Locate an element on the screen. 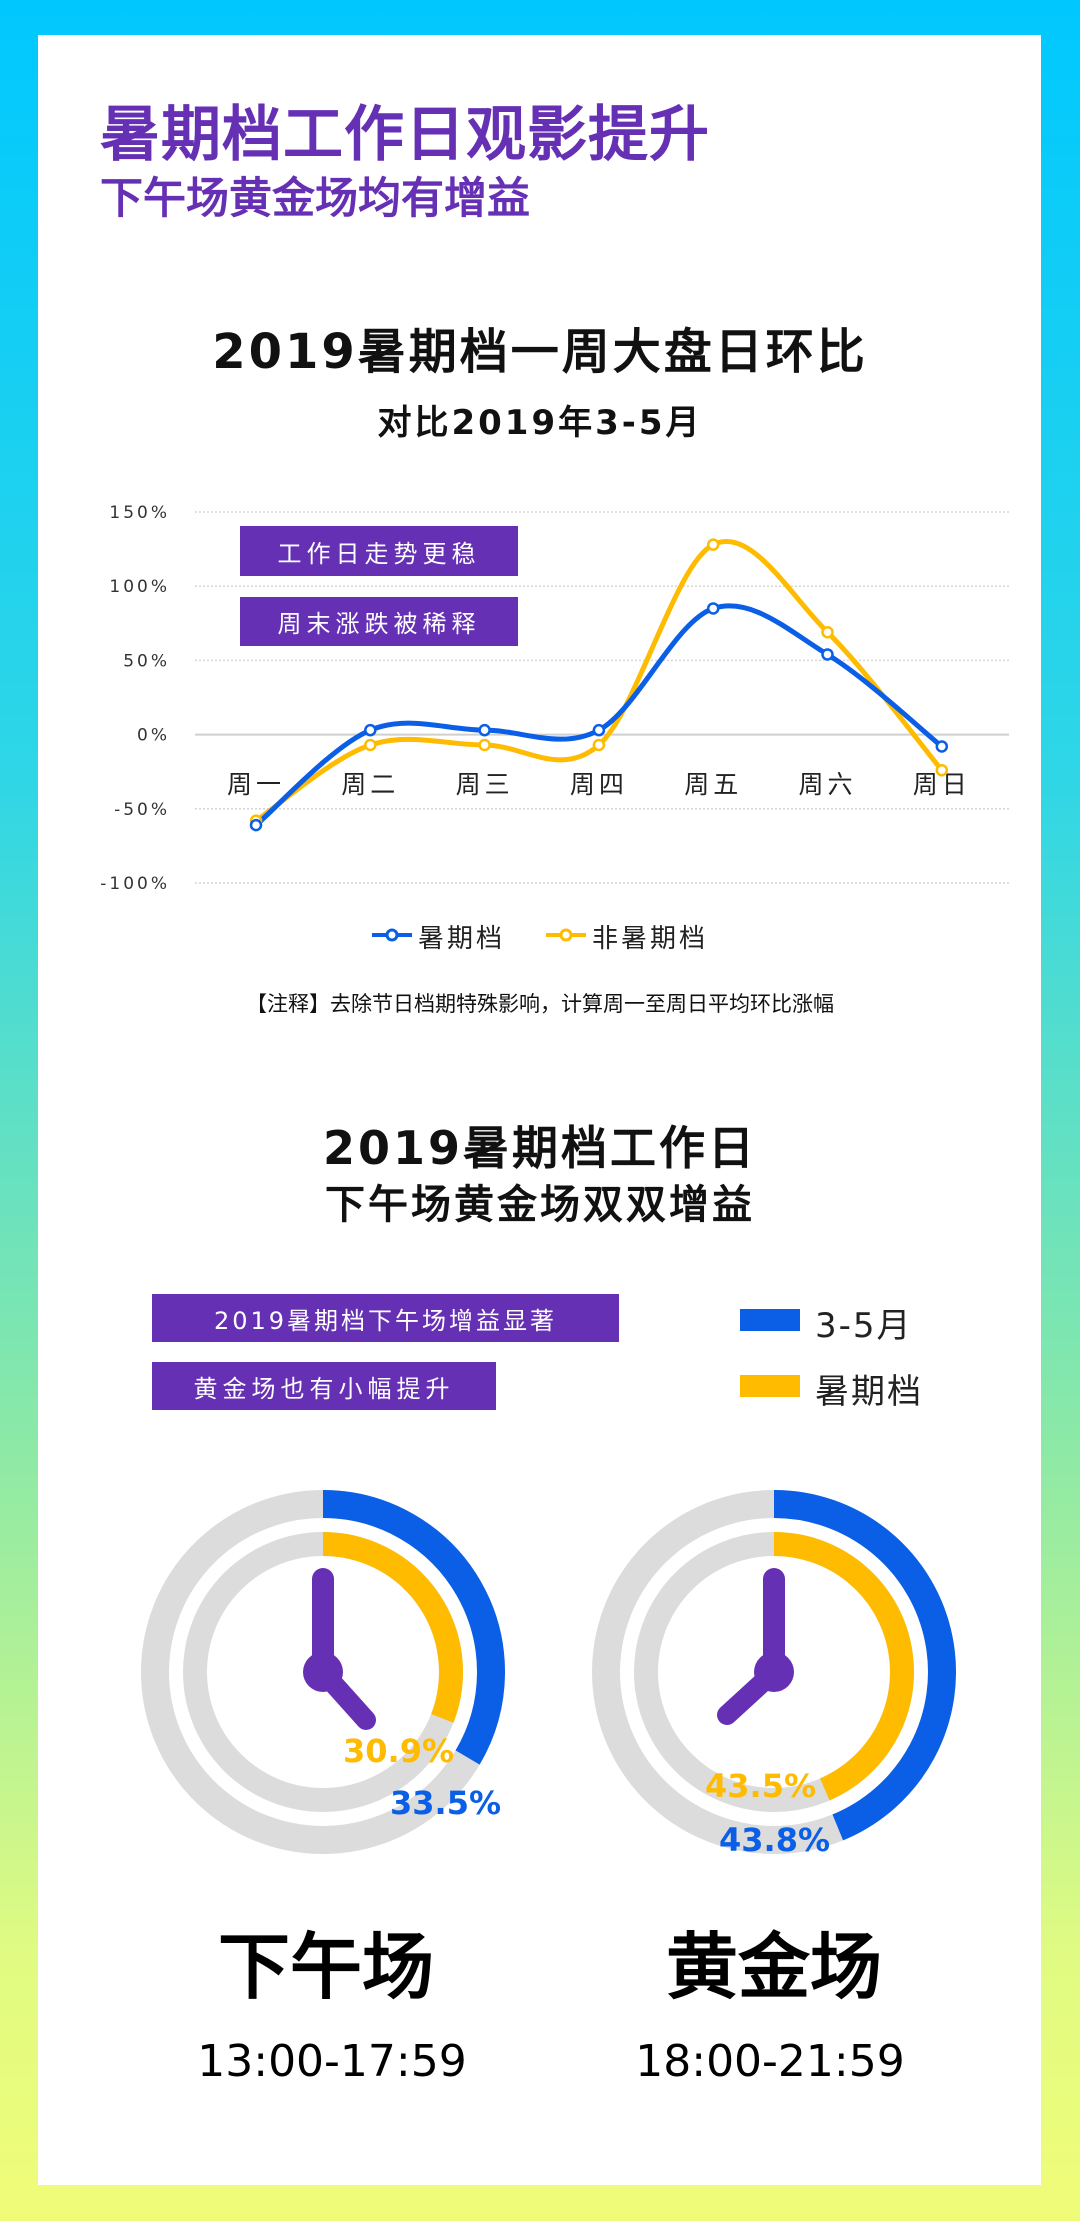 The width and height of the screenshot is (1080, 2221). x-tick-label: 周一 is located at coordinates (256, 784).